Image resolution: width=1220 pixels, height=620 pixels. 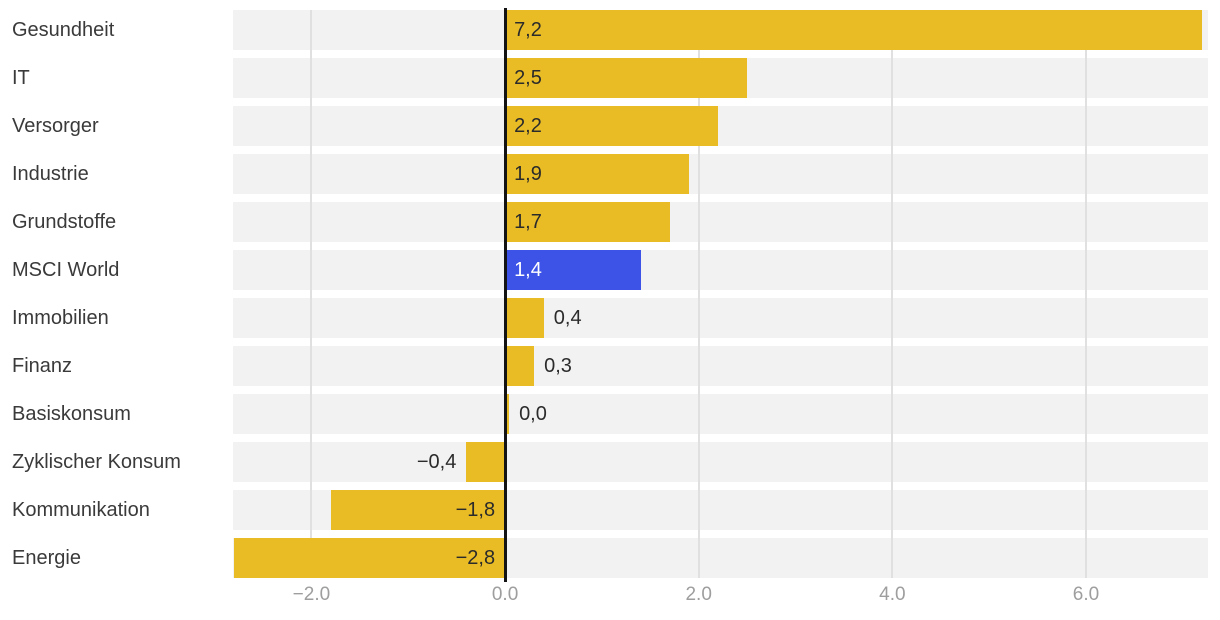 What do you see at coordinates (528, 126) in the screenshot?
I see `value-label: 2,2` at bounding box center [528, 126].